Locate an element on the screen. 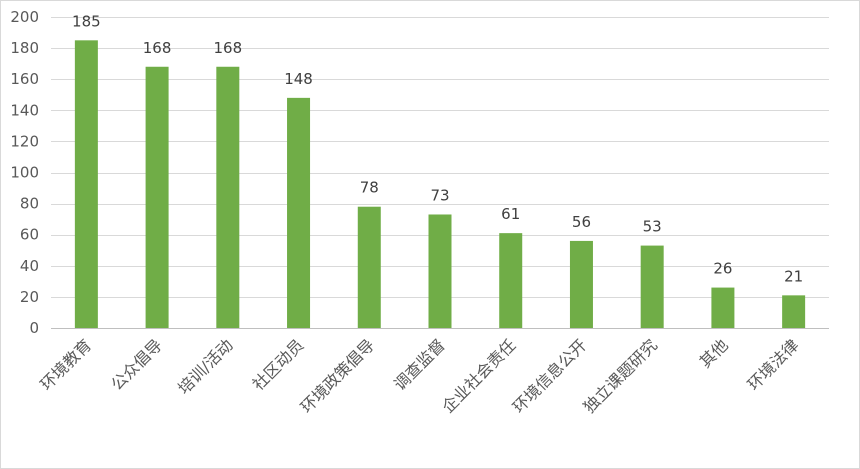 The image size is (860, 469). category-label: 环境政策倡导 is located at coordinates (337, 375).